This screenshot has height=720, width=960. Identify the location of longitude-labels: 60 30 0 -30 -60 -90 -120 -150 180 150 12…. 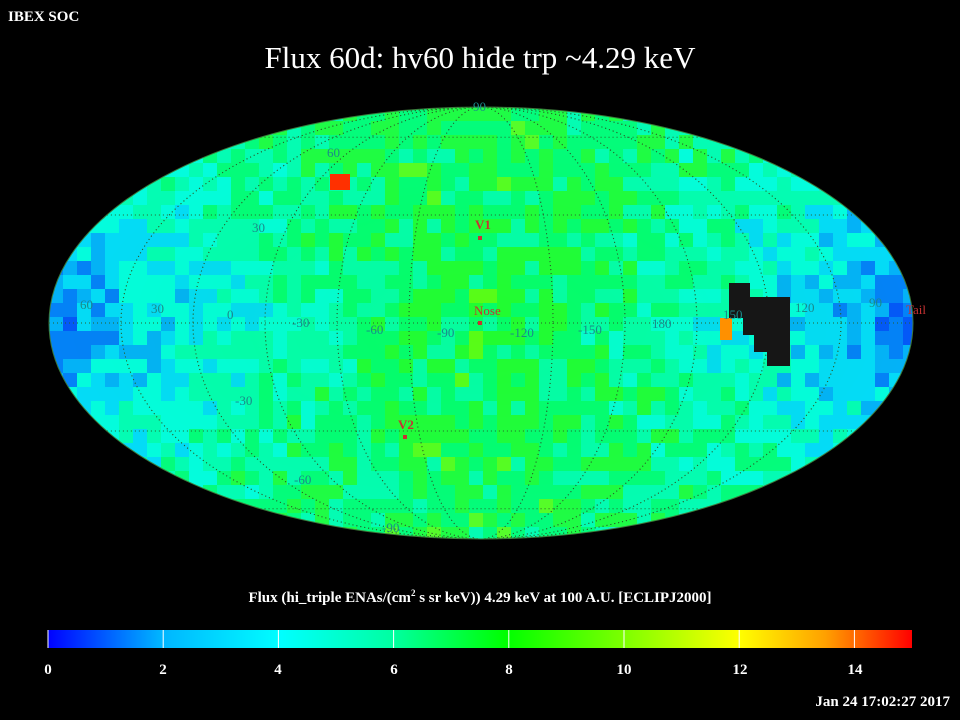
(481, 317).